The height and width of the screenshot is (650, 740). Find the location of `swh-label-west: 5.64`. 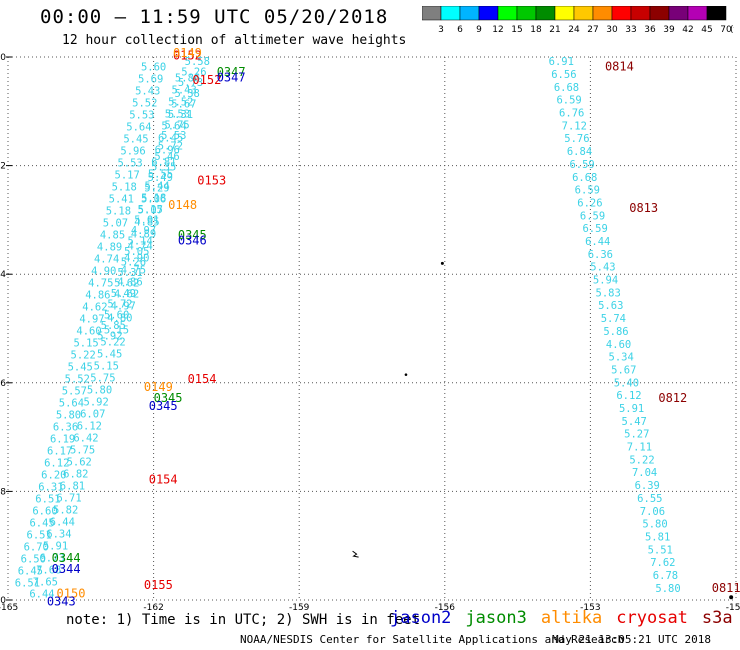

swh-label-west: 5.64 is located at coordinates (173, 126).